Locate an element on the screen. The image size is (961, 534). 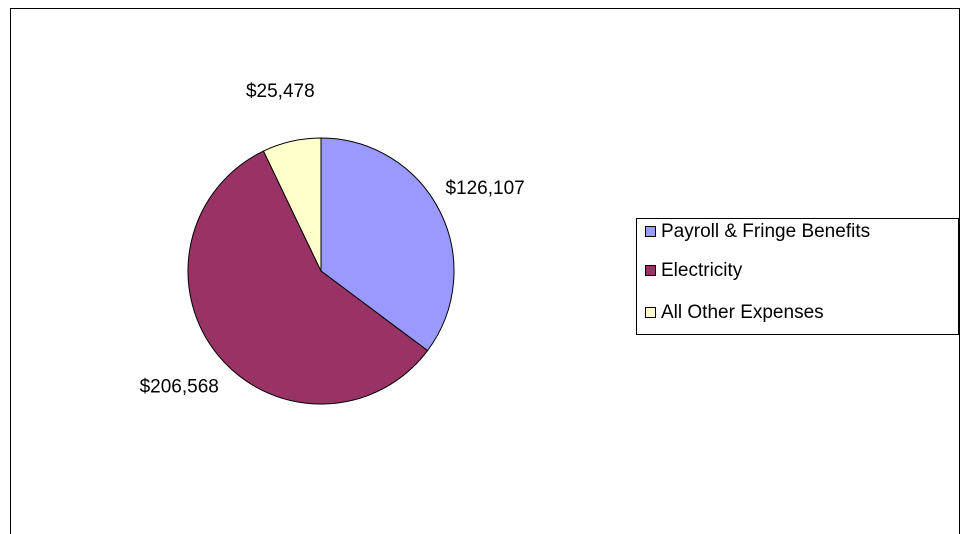
data-label: $206,568 is located at coordinates (179, 387).